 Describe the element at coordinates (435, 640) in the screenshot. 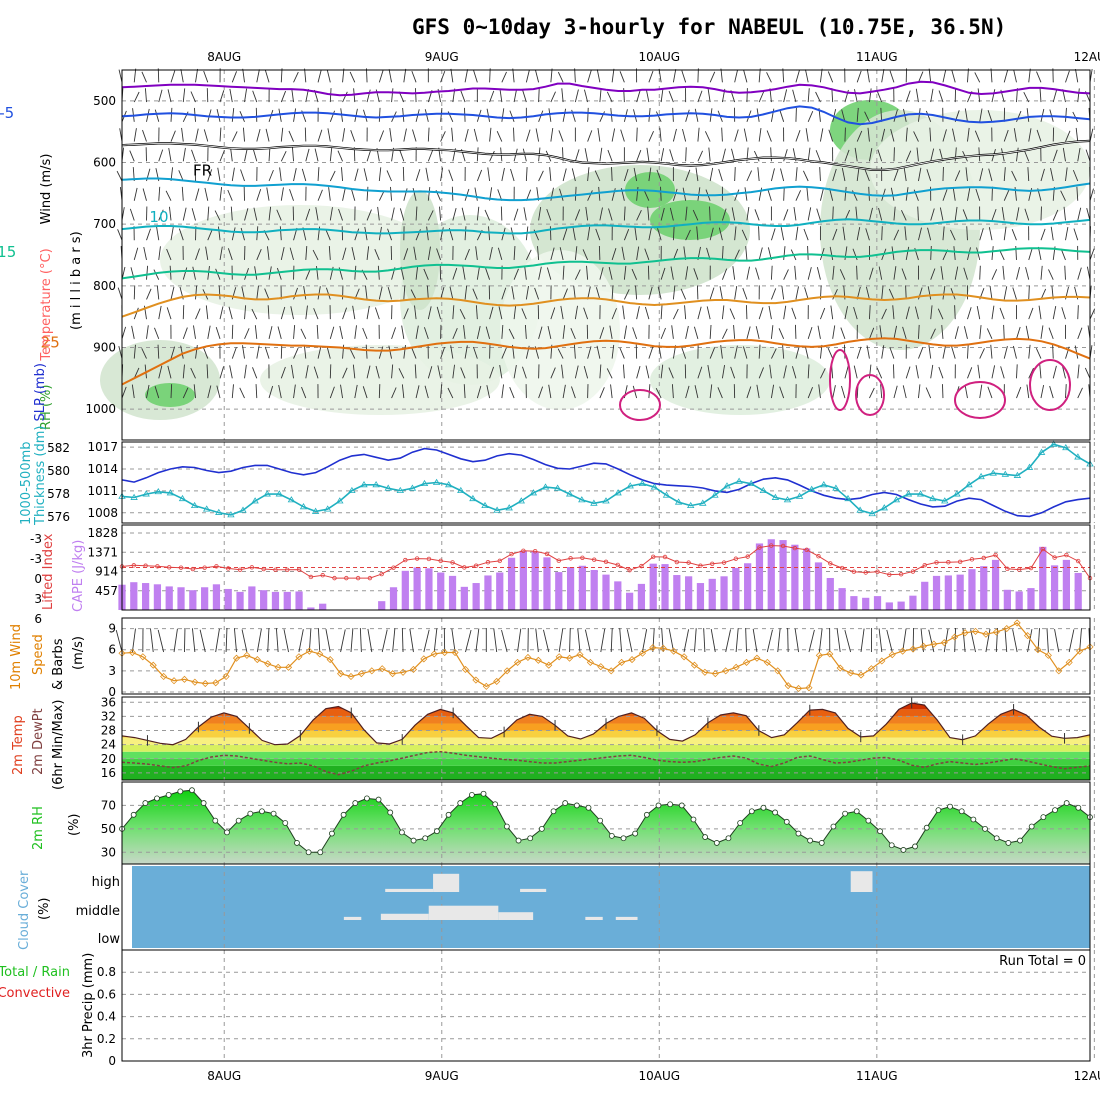

I see `surface-wind-barb` at that location.